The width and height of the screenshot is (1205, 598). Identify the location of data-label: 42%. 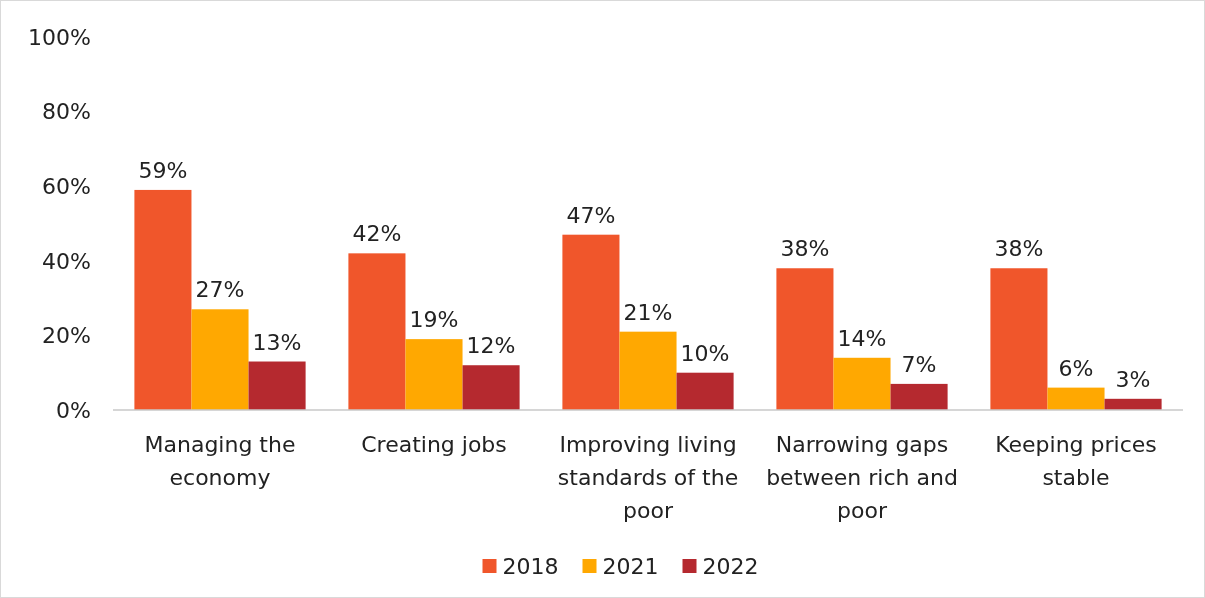
(377, 234).